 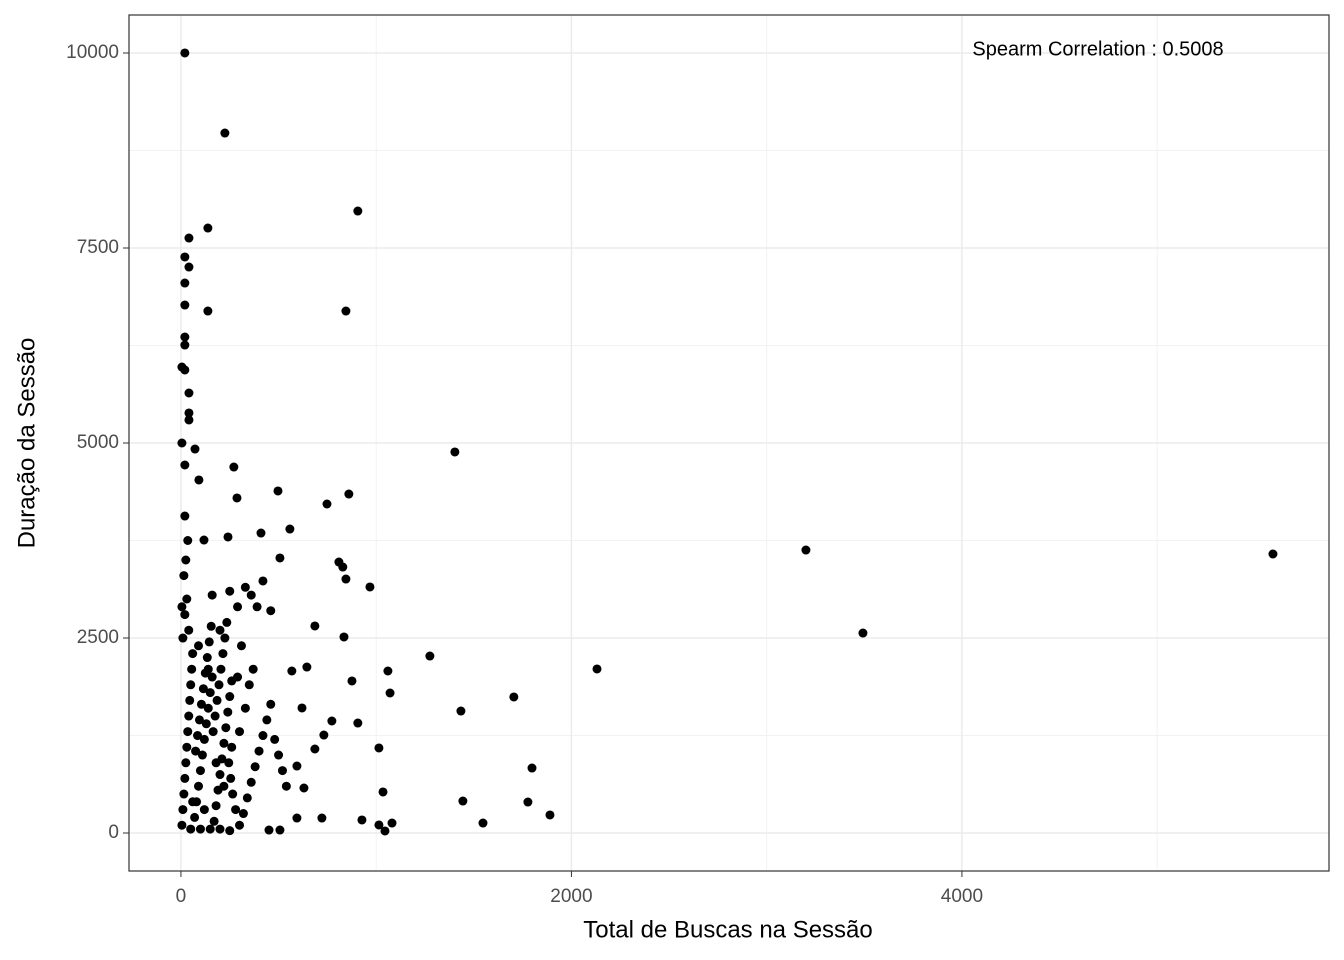 I want to click on y-tick-label: 0, so click(x=113, y=832).